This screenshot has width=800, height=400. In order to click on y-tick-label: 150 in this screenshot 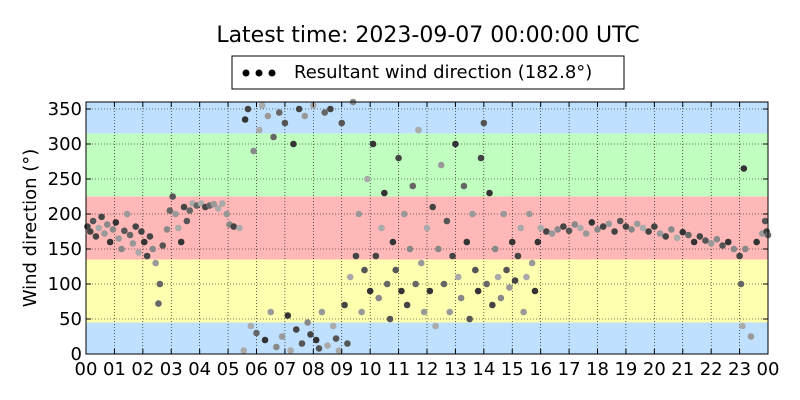, I will do `click(65, 249)`.